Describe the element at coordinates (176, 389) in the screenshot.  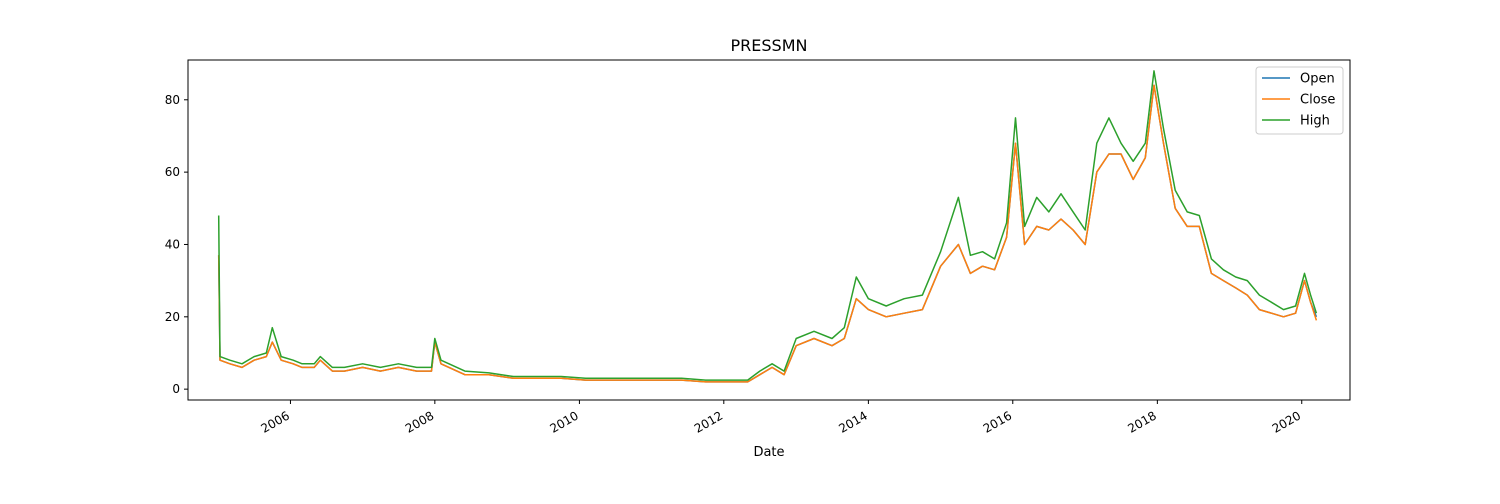
I see `y-tick-label: 0` at that location.